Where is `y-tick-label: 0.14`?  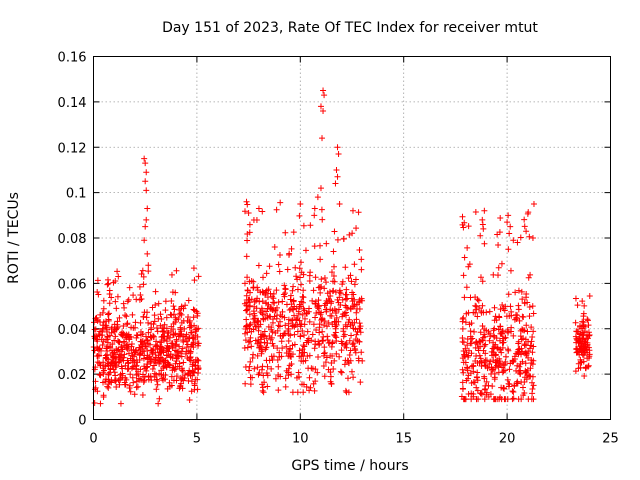
y-tick-label: 0.14 is located at coordinates (72, 103).